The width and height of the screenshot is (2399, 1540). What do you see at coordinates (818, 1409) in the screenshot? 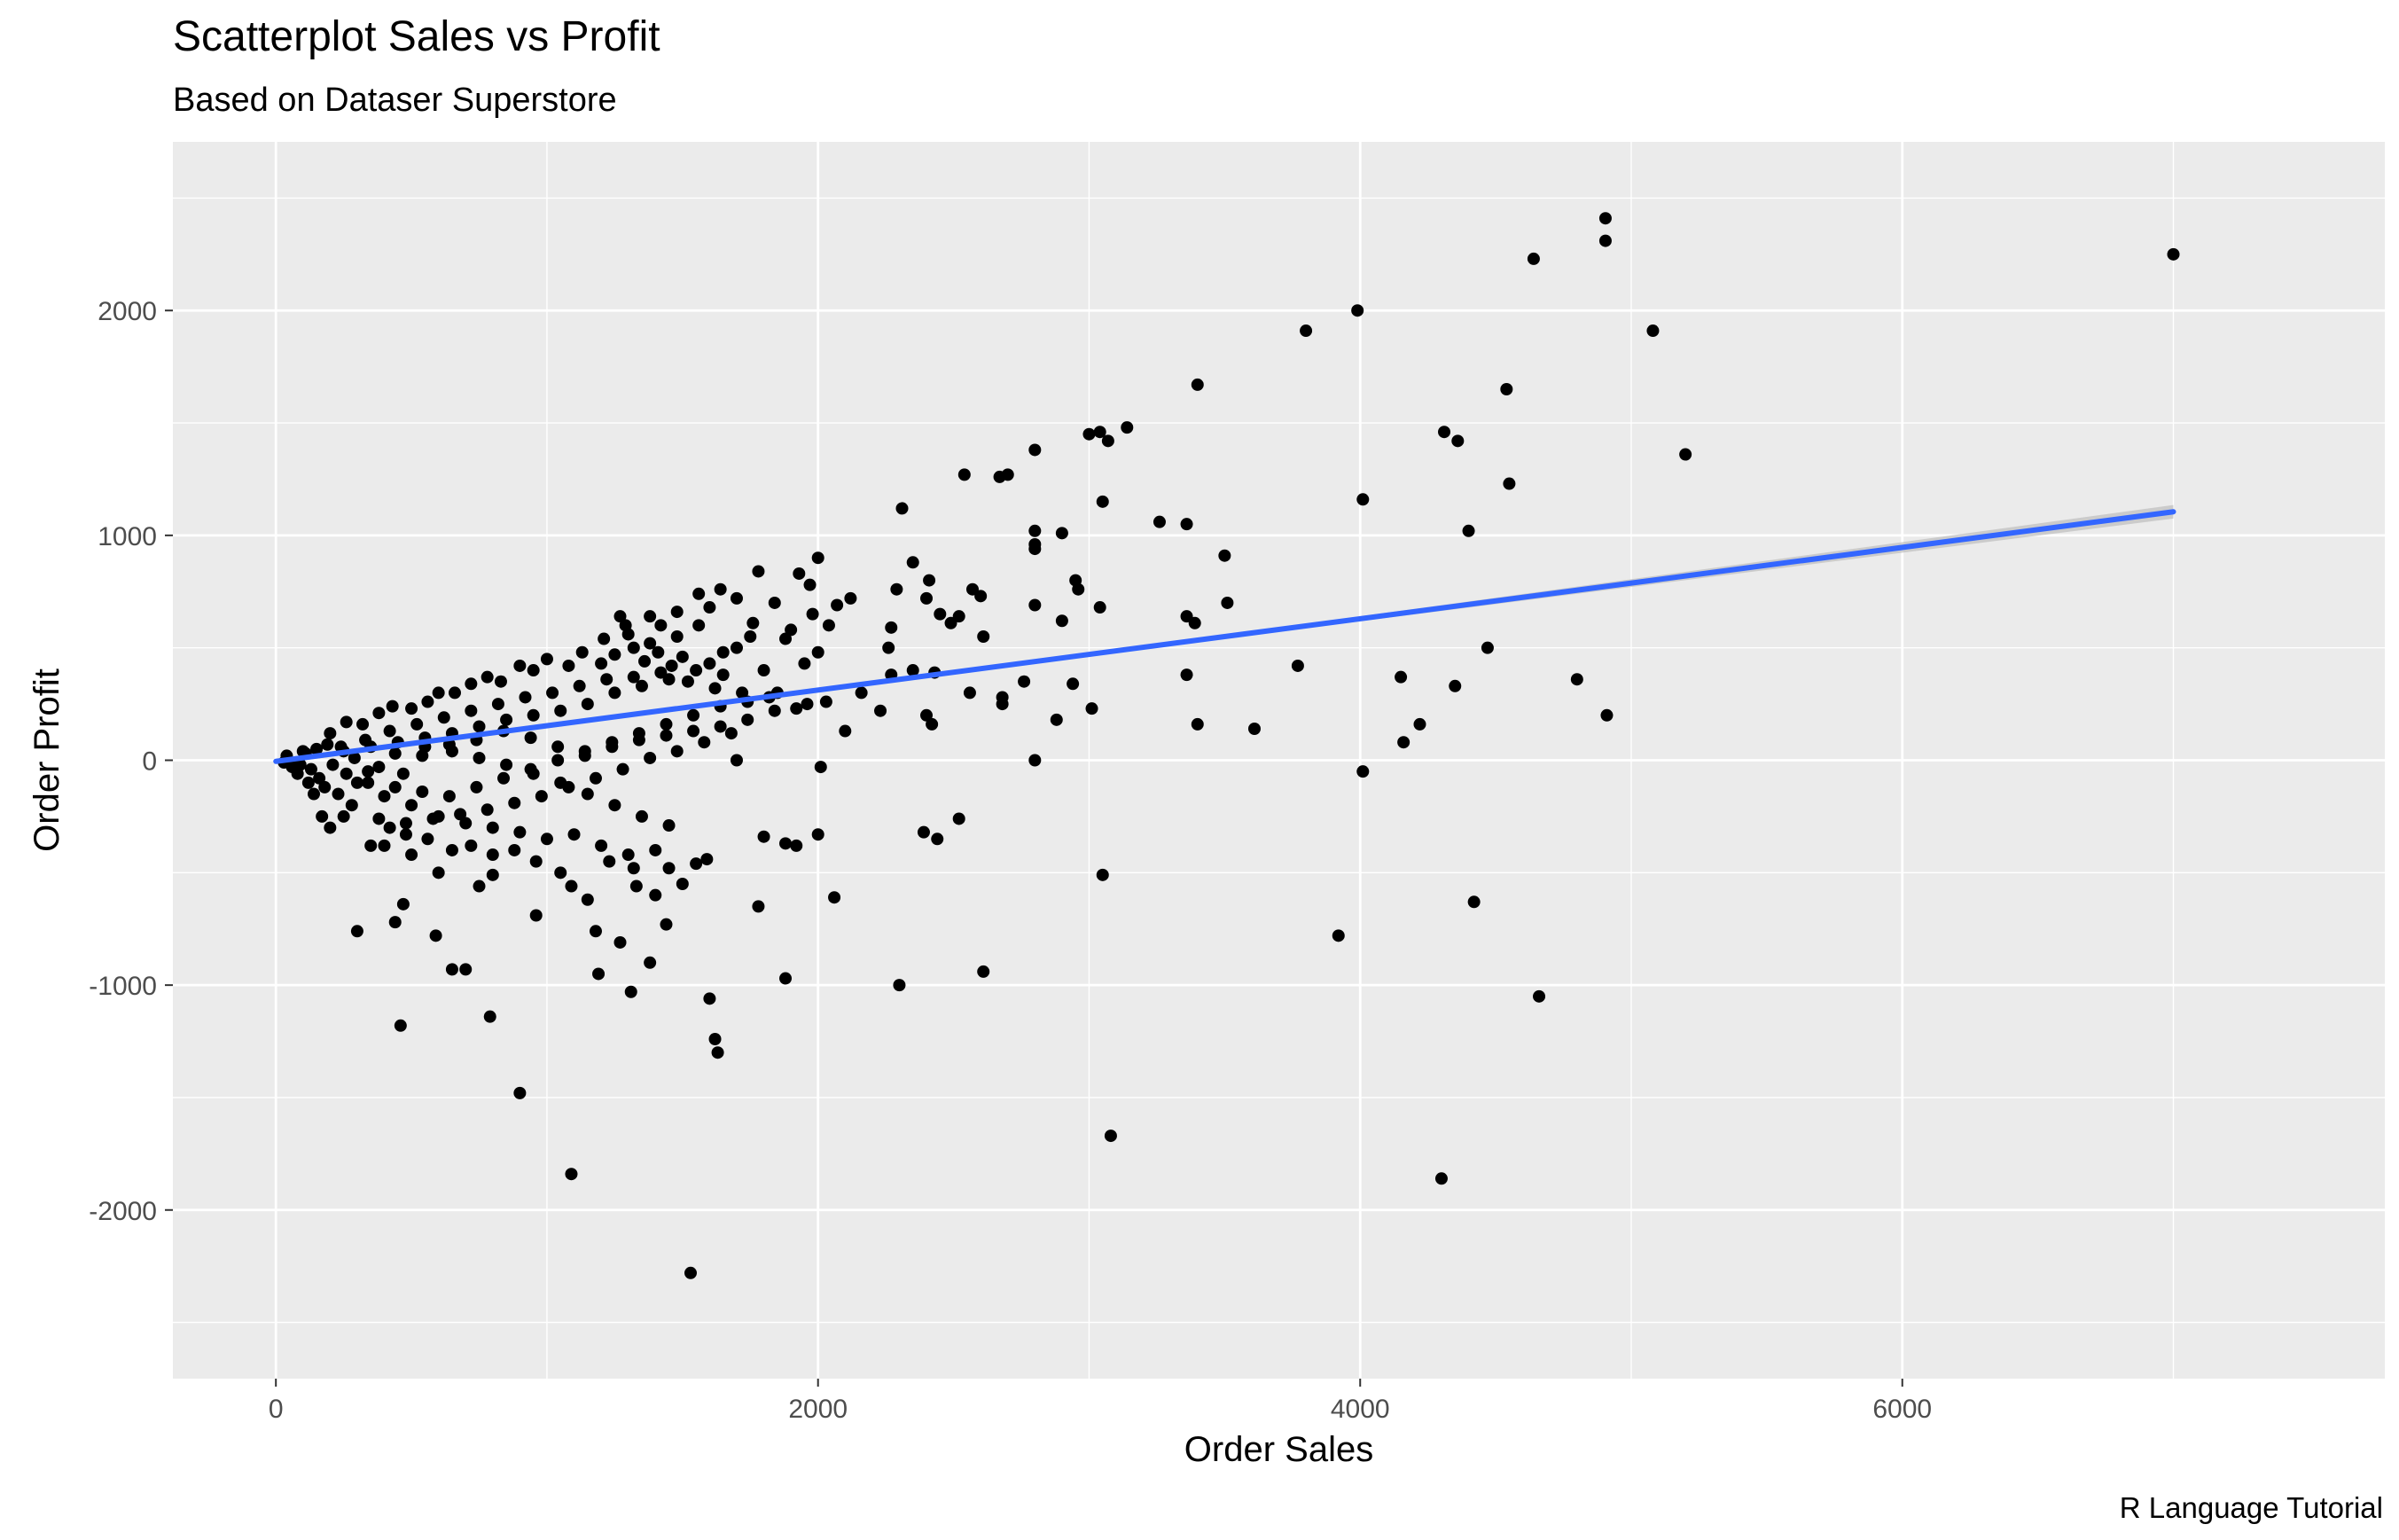
I see `x-tick-label: 2000` at bounding box center [818, 1409].